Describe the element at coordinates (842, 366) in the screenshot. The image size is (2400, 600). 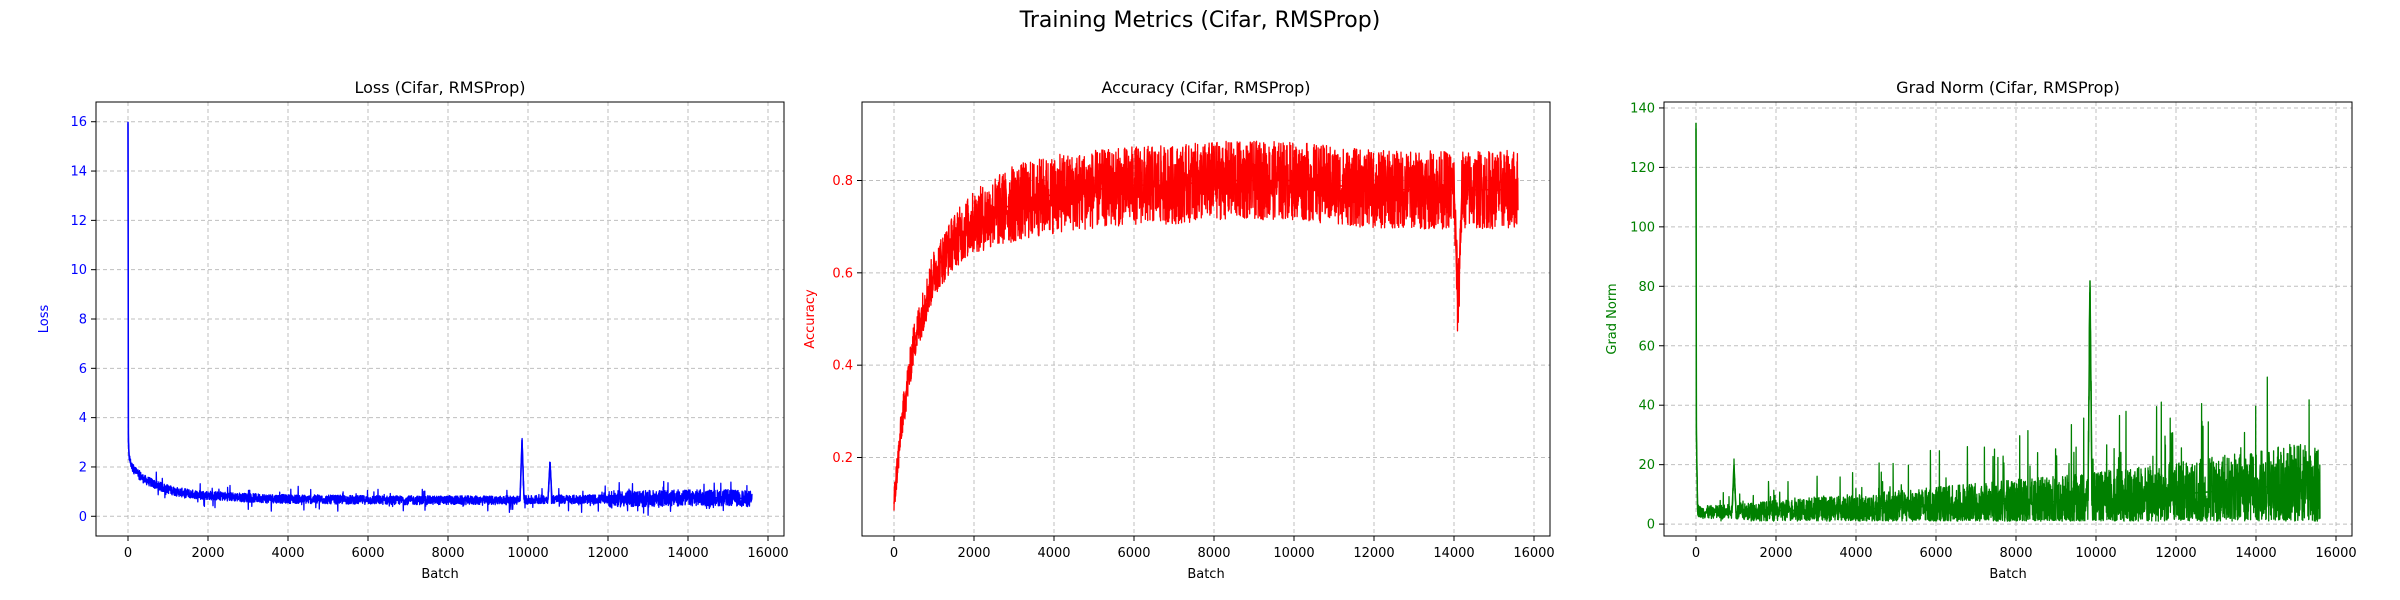
I see `y-tick-label: 0.4` at that location.